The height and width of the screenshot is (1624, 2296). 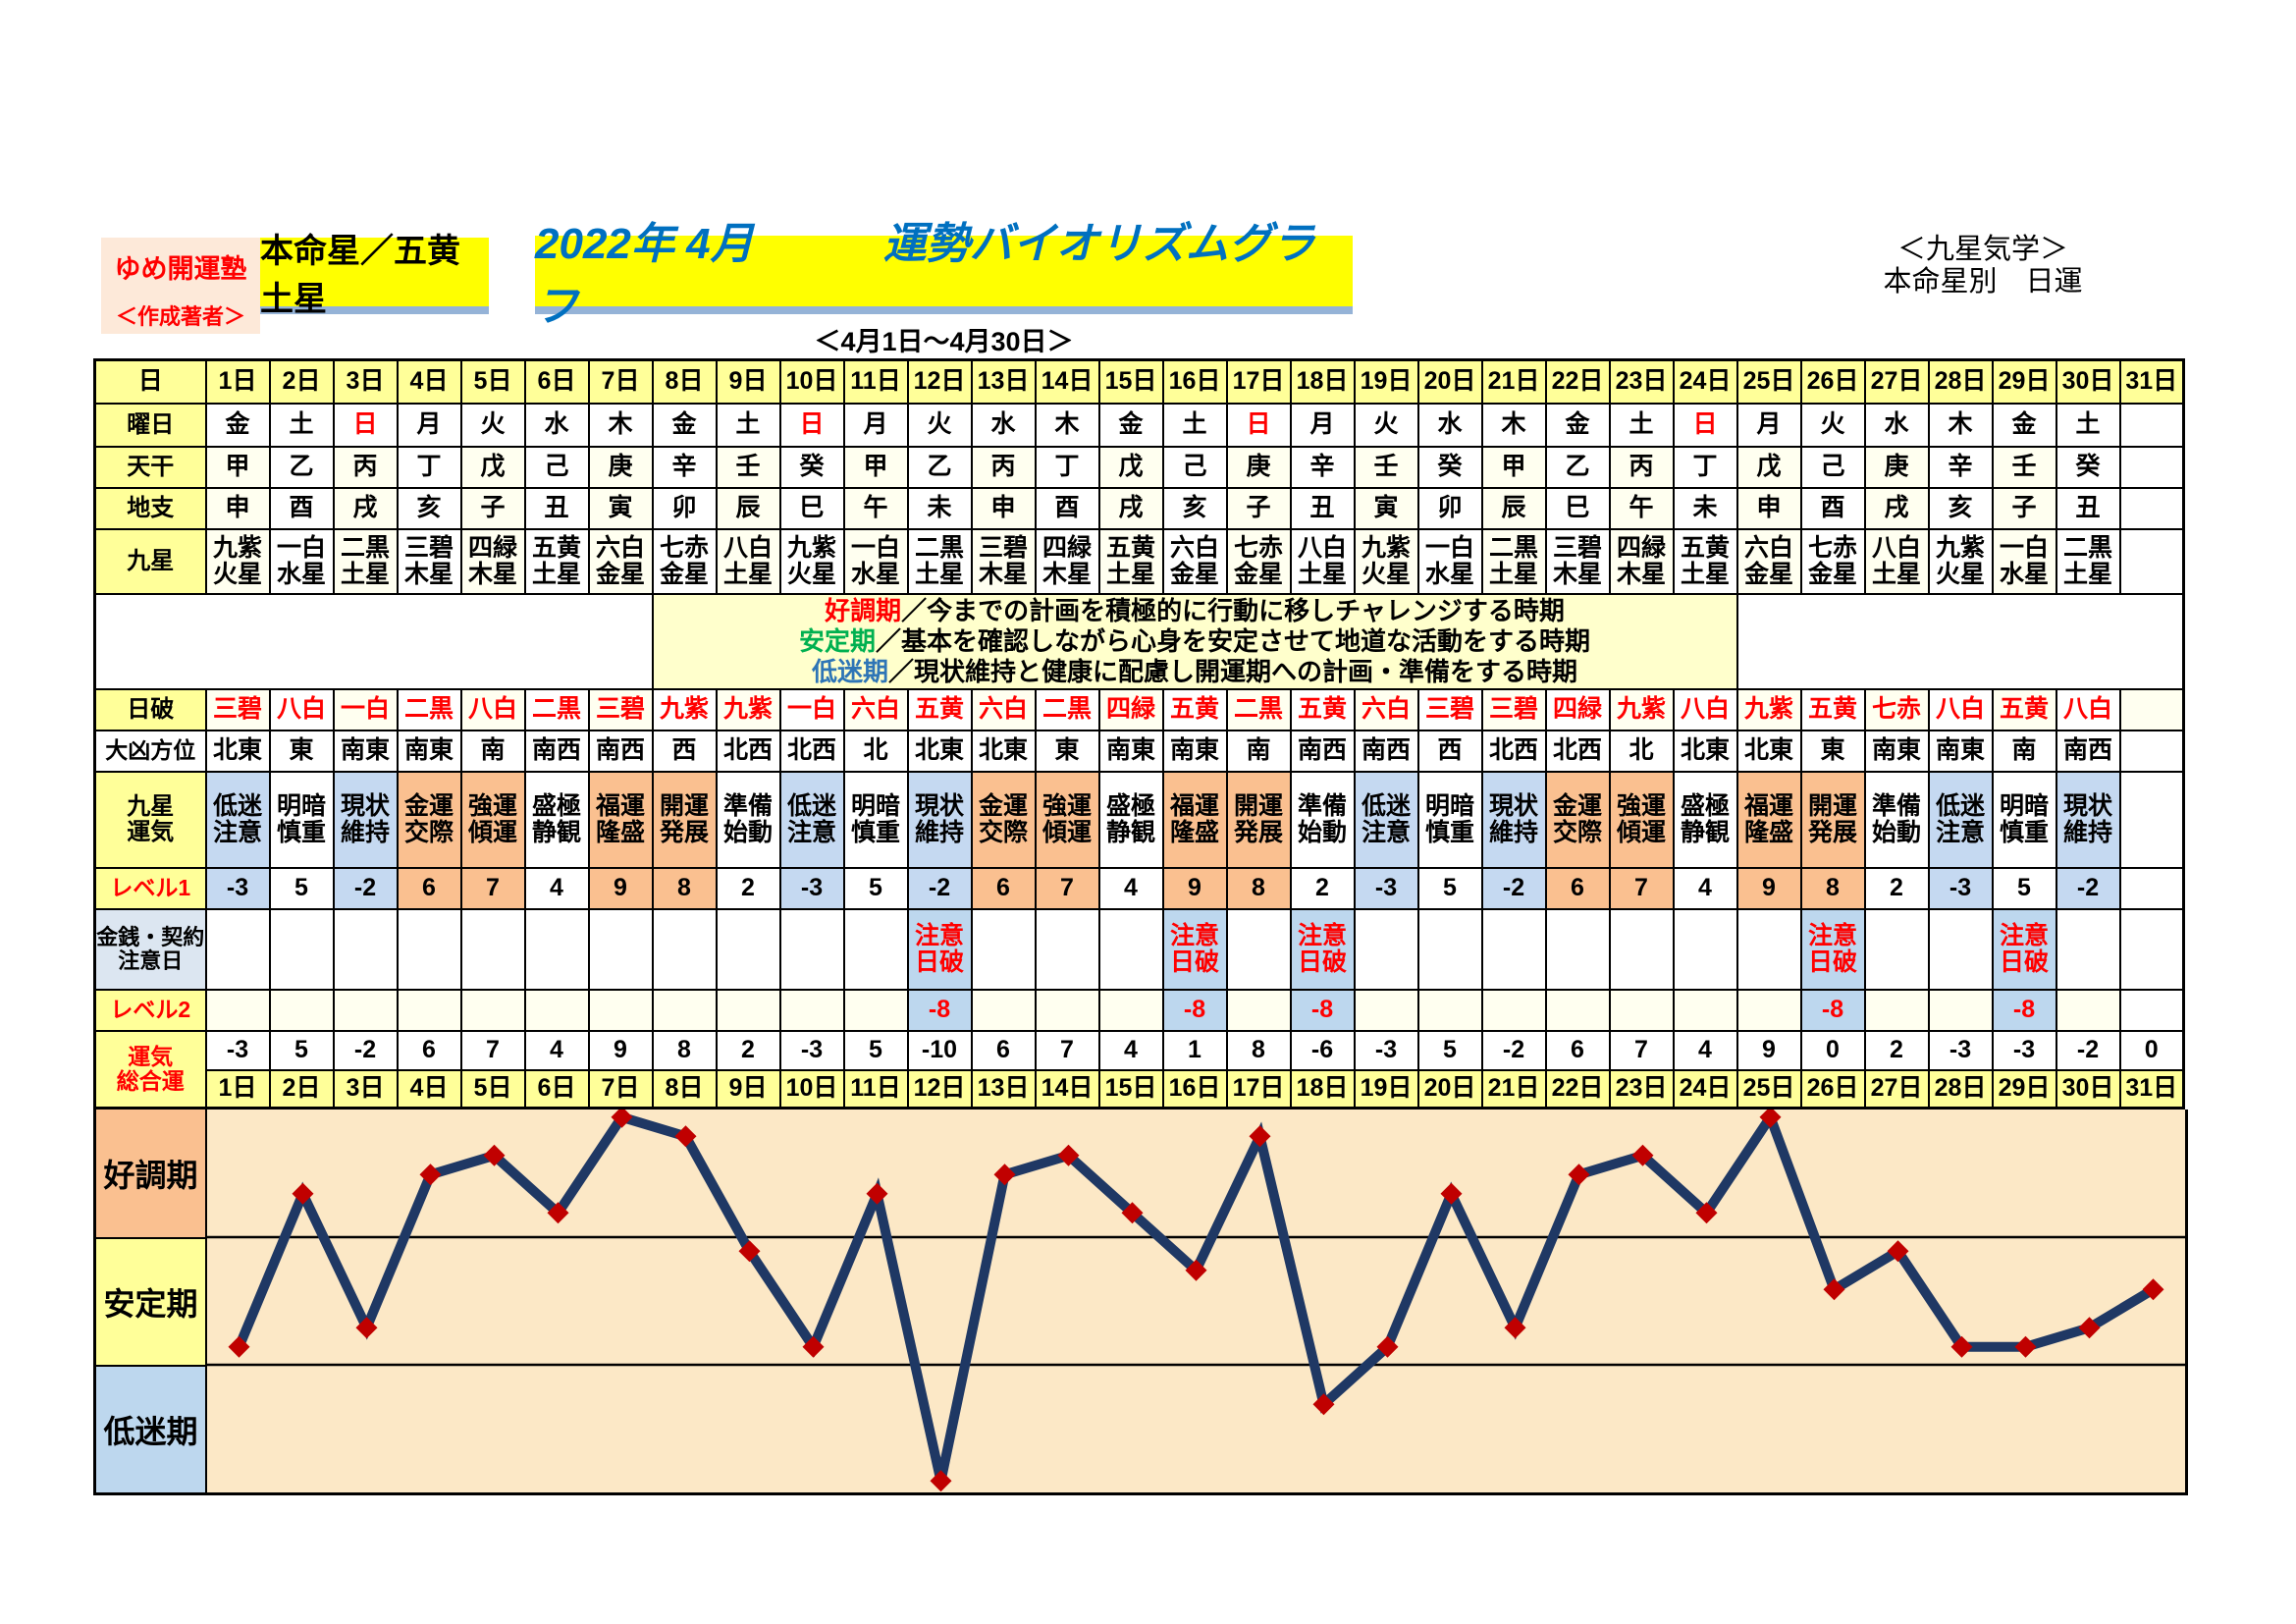 What do you see at coordinates (301, 888) in the screenshot?
I see `level1-cell: 5` at bounding box center [301, 888].